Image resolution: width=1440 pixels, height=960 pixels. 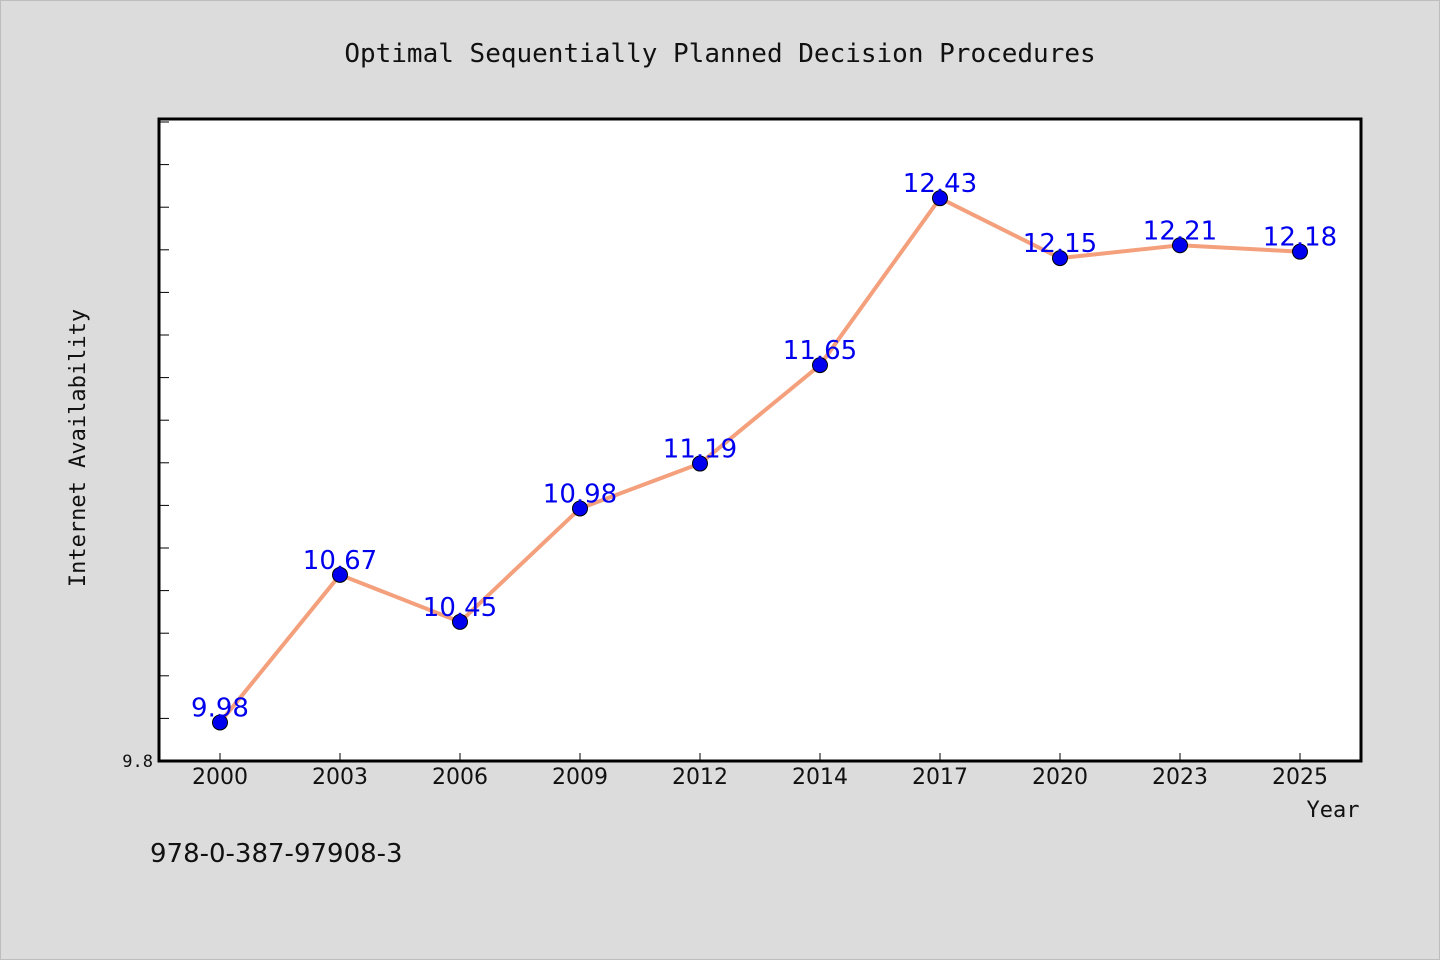 What do you see at coordinates (164, 441) in the screenshot?
I see `y-axis-ticks` at bounding box center [164, 441].